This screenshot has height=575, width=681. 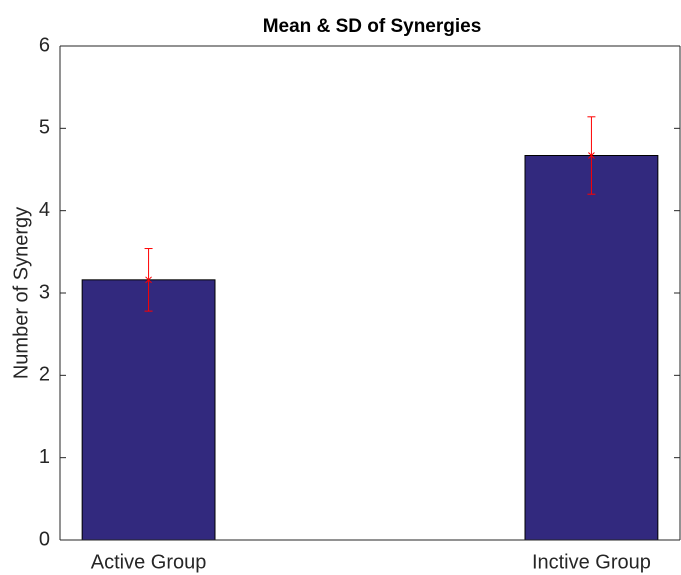 I want to click on y-tick-label: 3, so click(x=44, y=292).